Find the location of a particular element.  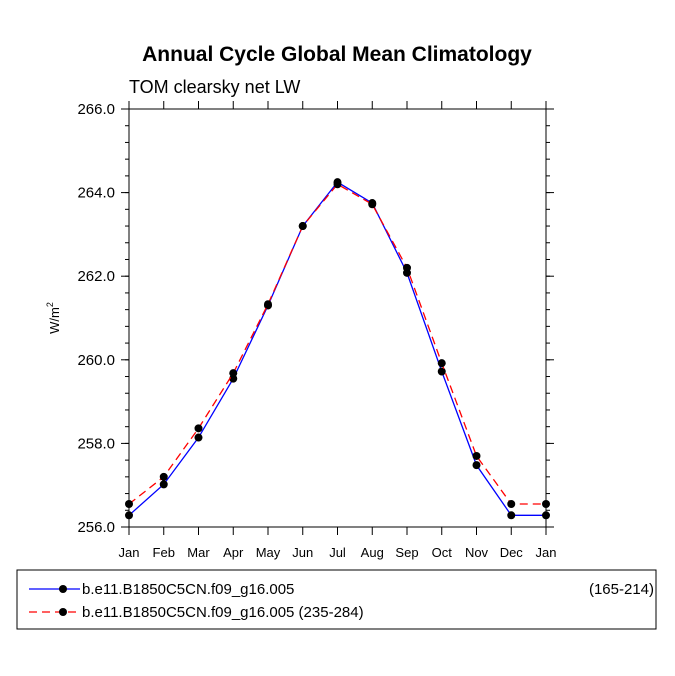

y-tick-label: 266.0 is located at coordinates (96, 109).